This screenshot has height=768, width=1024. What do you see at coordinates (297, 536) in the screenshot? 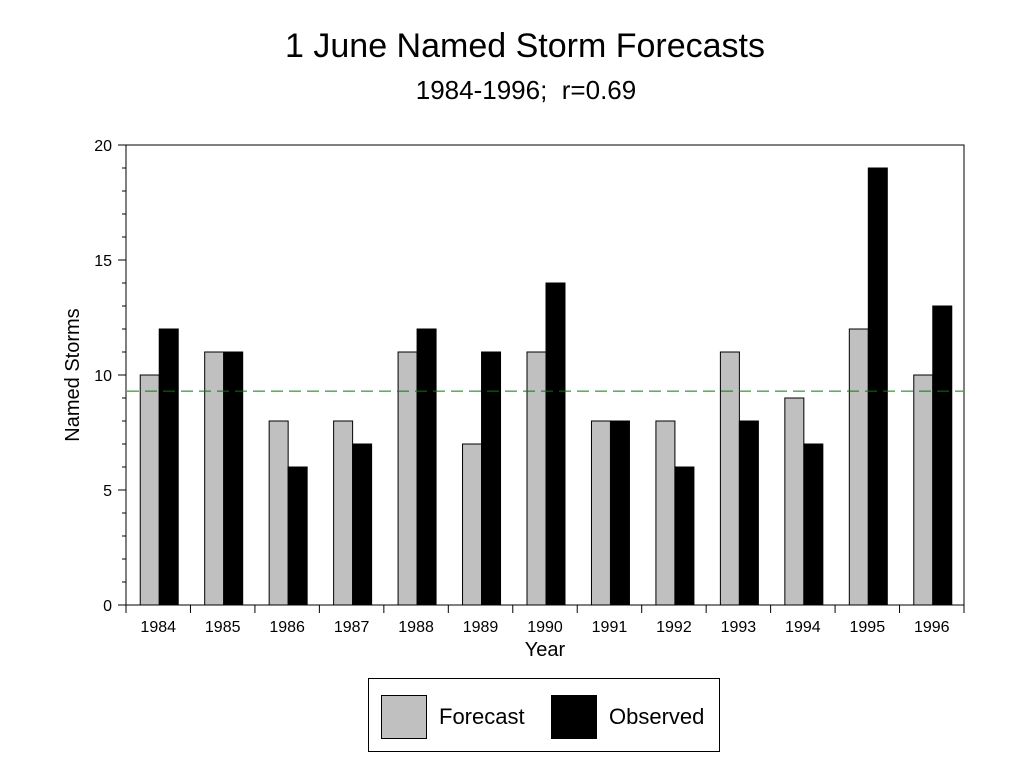
I see `bar-observed-1986` at bounding box center [297, 536].